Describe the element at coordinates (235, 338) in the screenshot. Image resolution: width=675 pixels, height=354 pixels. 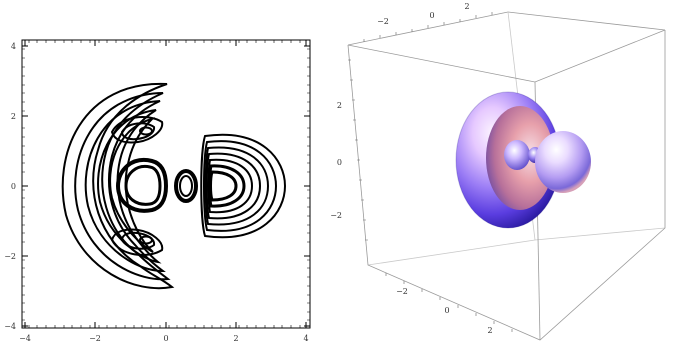
I see `x-tick-label: 2` at that location.